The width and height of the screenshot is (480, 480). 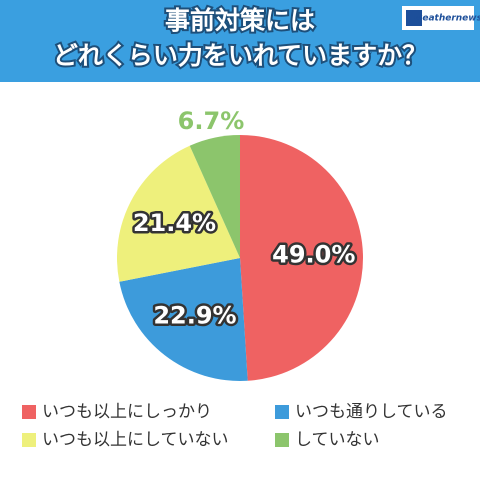 I want to click on value-label: 22.9%, so click(x=194, y=315).